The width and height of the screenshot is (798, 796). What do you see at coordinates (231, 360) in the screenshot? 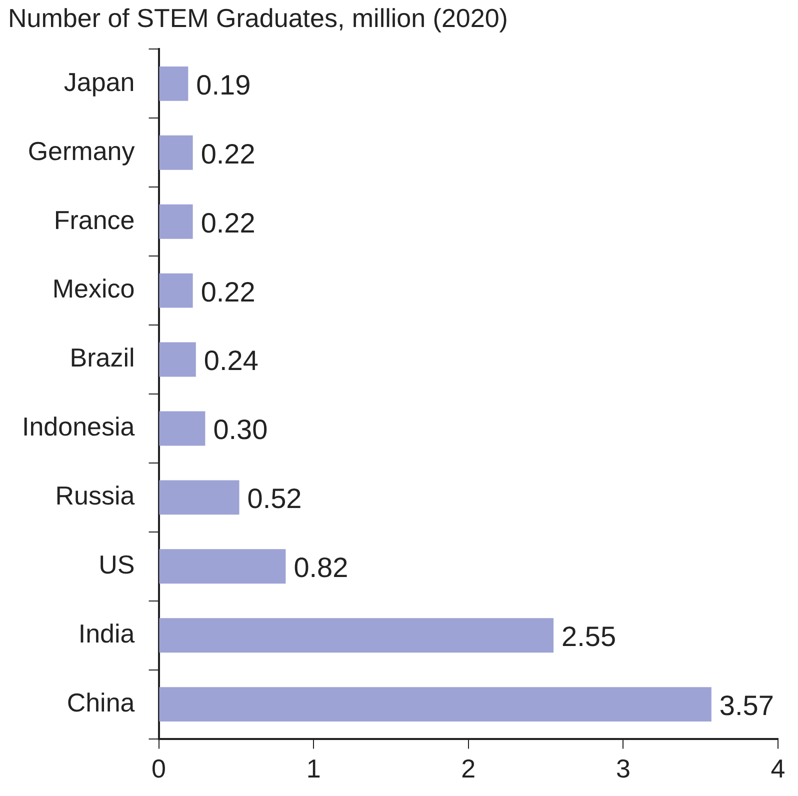
I see `data-label: 0.24` at bounding box center [231, 360].